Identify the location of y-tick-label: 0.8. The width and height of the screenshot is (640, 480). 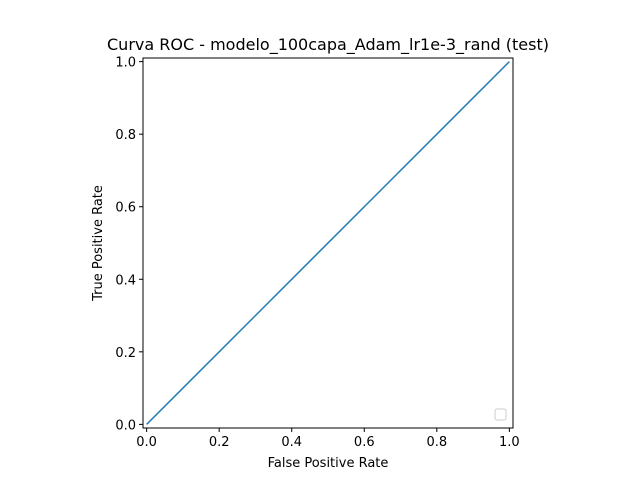
(125, 135).